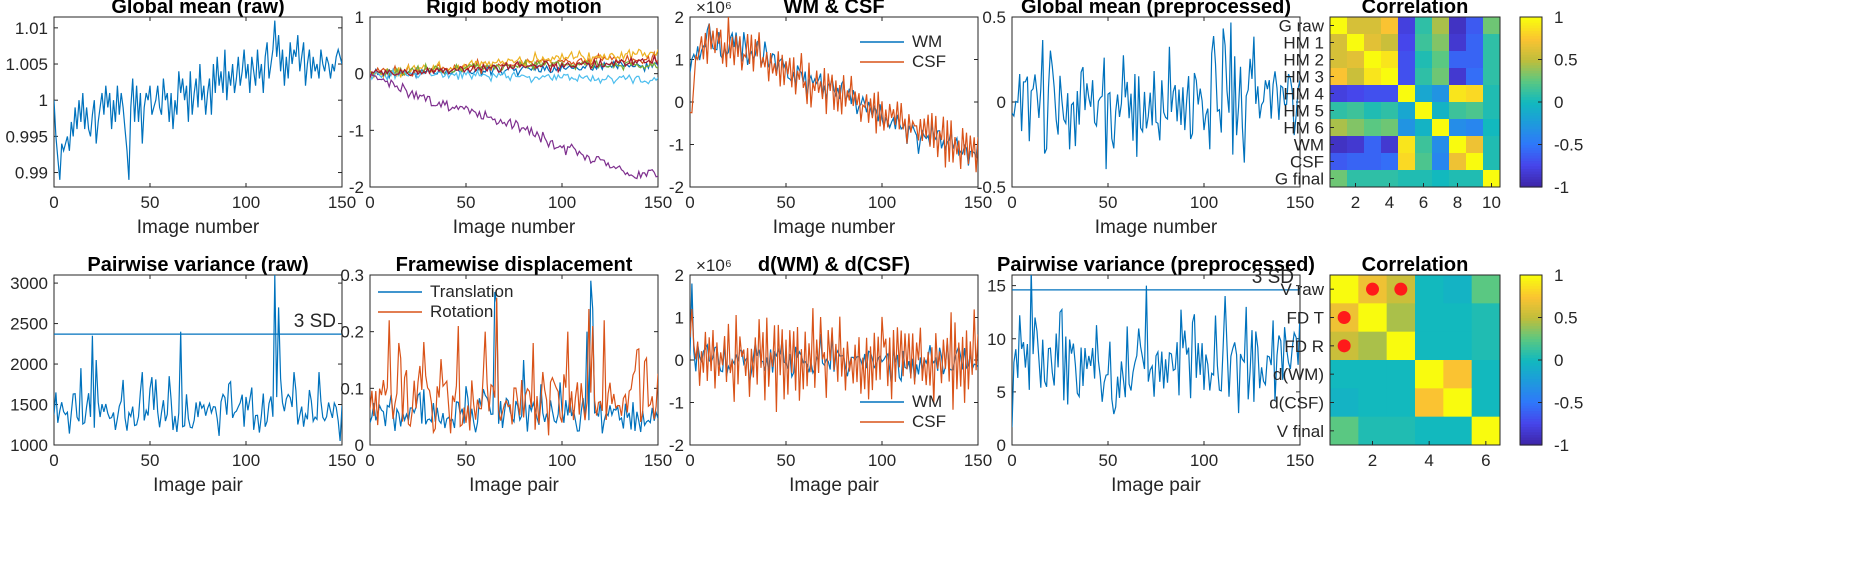 The height and width of the screenshot is (588, 1860). What do you see at coordinates (31, 173) in the screenshot?
I see `p1-ytick-label: 0.99` at bounding box center [31, 173].